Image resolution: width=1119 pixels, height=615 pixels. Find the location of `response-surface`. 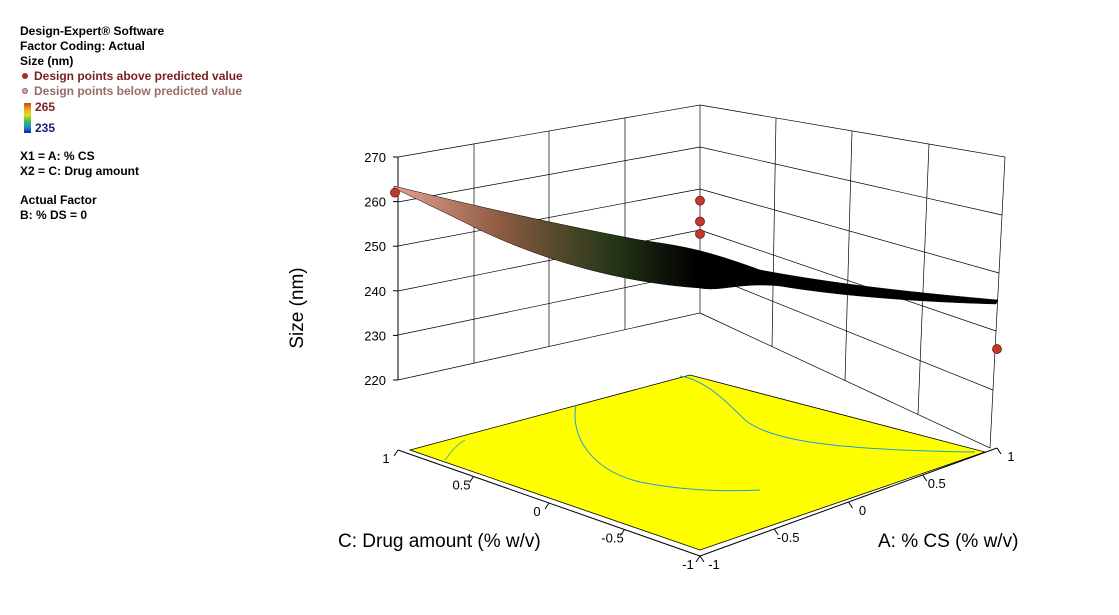

response-surface is located at coordinates (696, 245).